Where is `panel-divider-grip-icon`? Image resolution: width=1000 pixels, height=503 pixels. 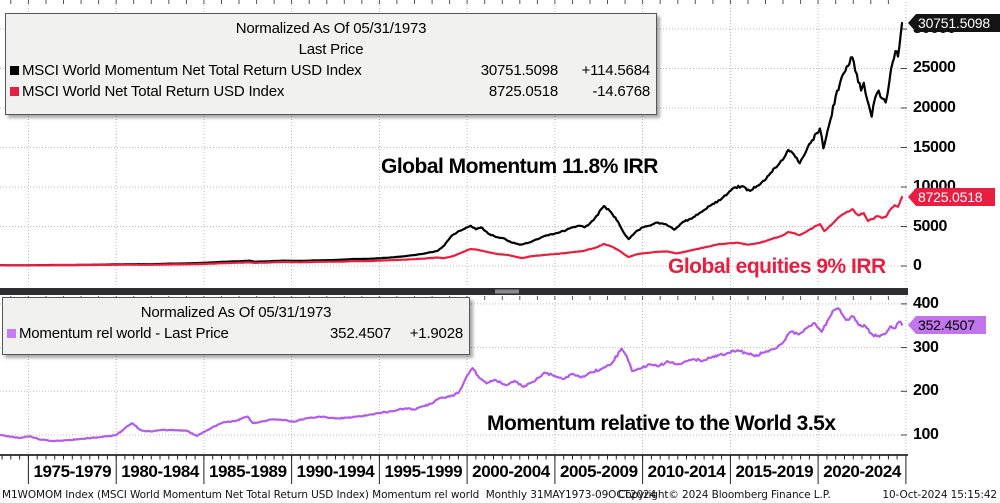
panel-divider-grip-icon is located at coordinates (507, 291).